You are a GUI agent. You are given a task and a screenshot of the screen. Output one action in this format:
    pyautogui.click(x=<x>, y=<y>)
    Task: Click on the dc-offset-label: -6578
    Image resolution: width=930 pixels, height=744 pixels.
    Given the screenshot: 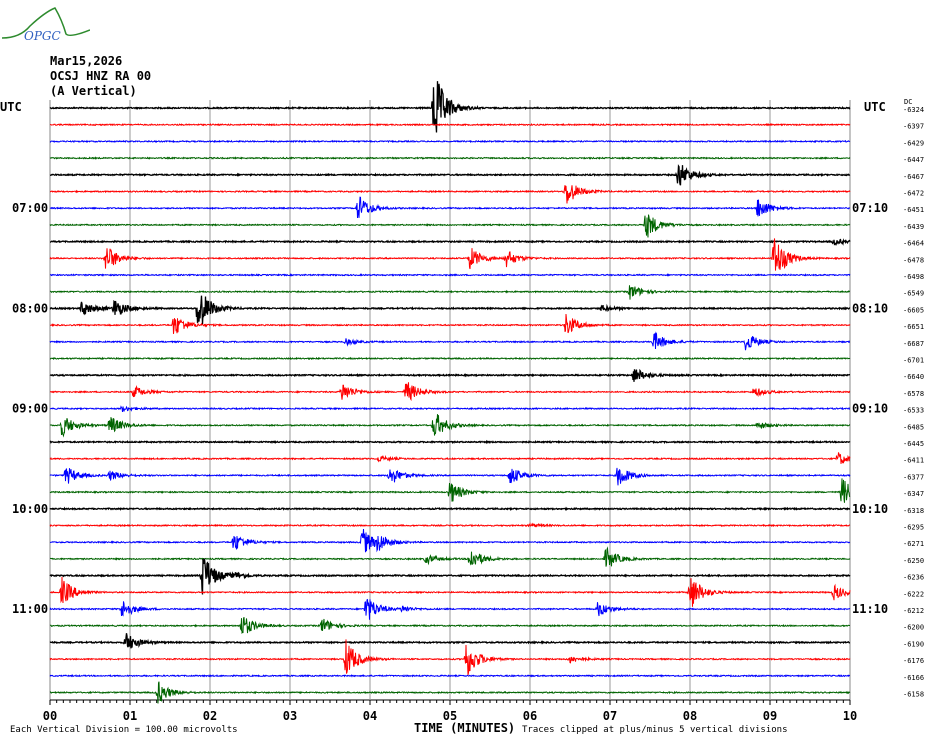 What is the action you would take?
    pyautogui.click(x=913, y=394)
    